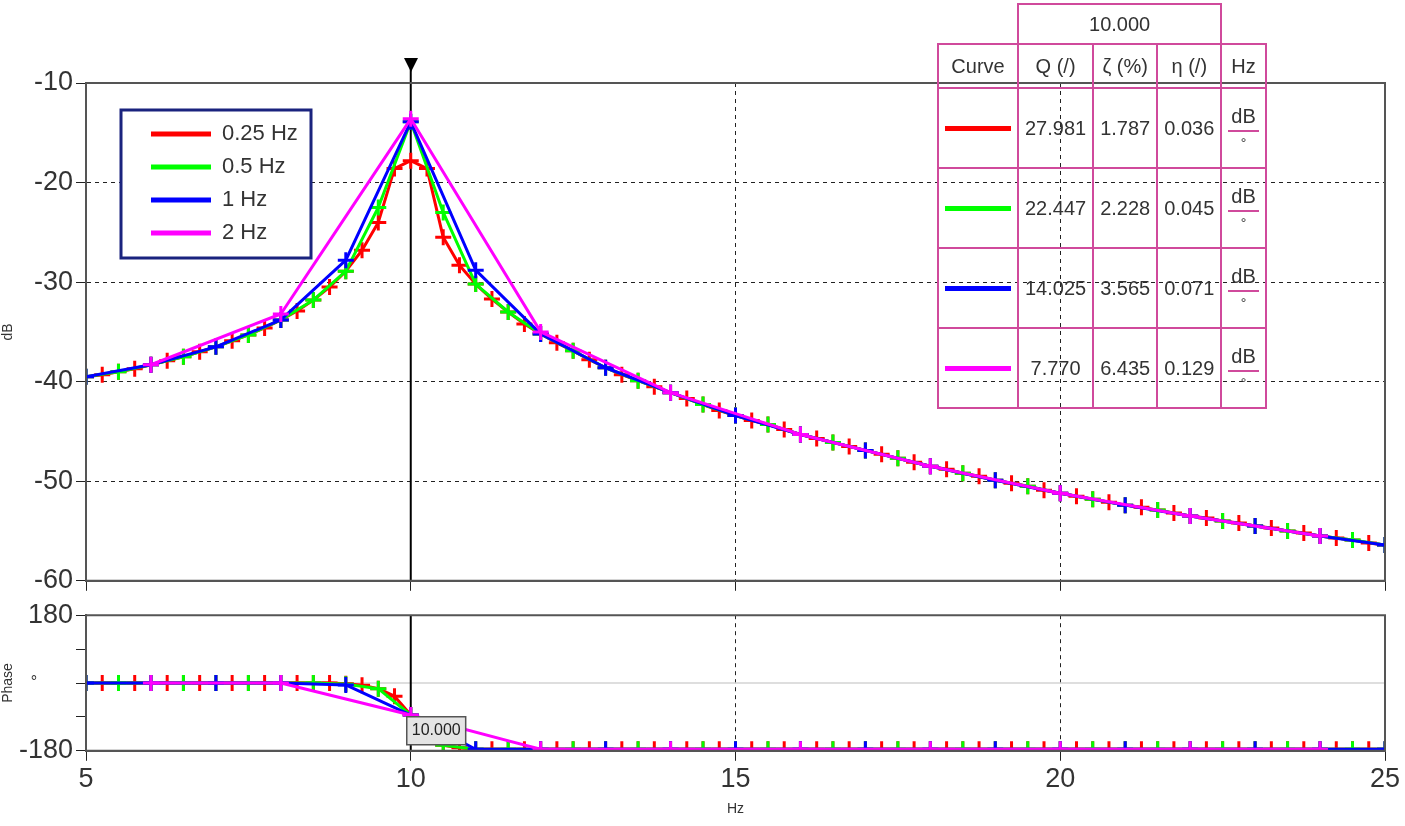  Describe the element at coordinates (1189, 66) in the screenshot. I see `category-label: η (/)` at that location.